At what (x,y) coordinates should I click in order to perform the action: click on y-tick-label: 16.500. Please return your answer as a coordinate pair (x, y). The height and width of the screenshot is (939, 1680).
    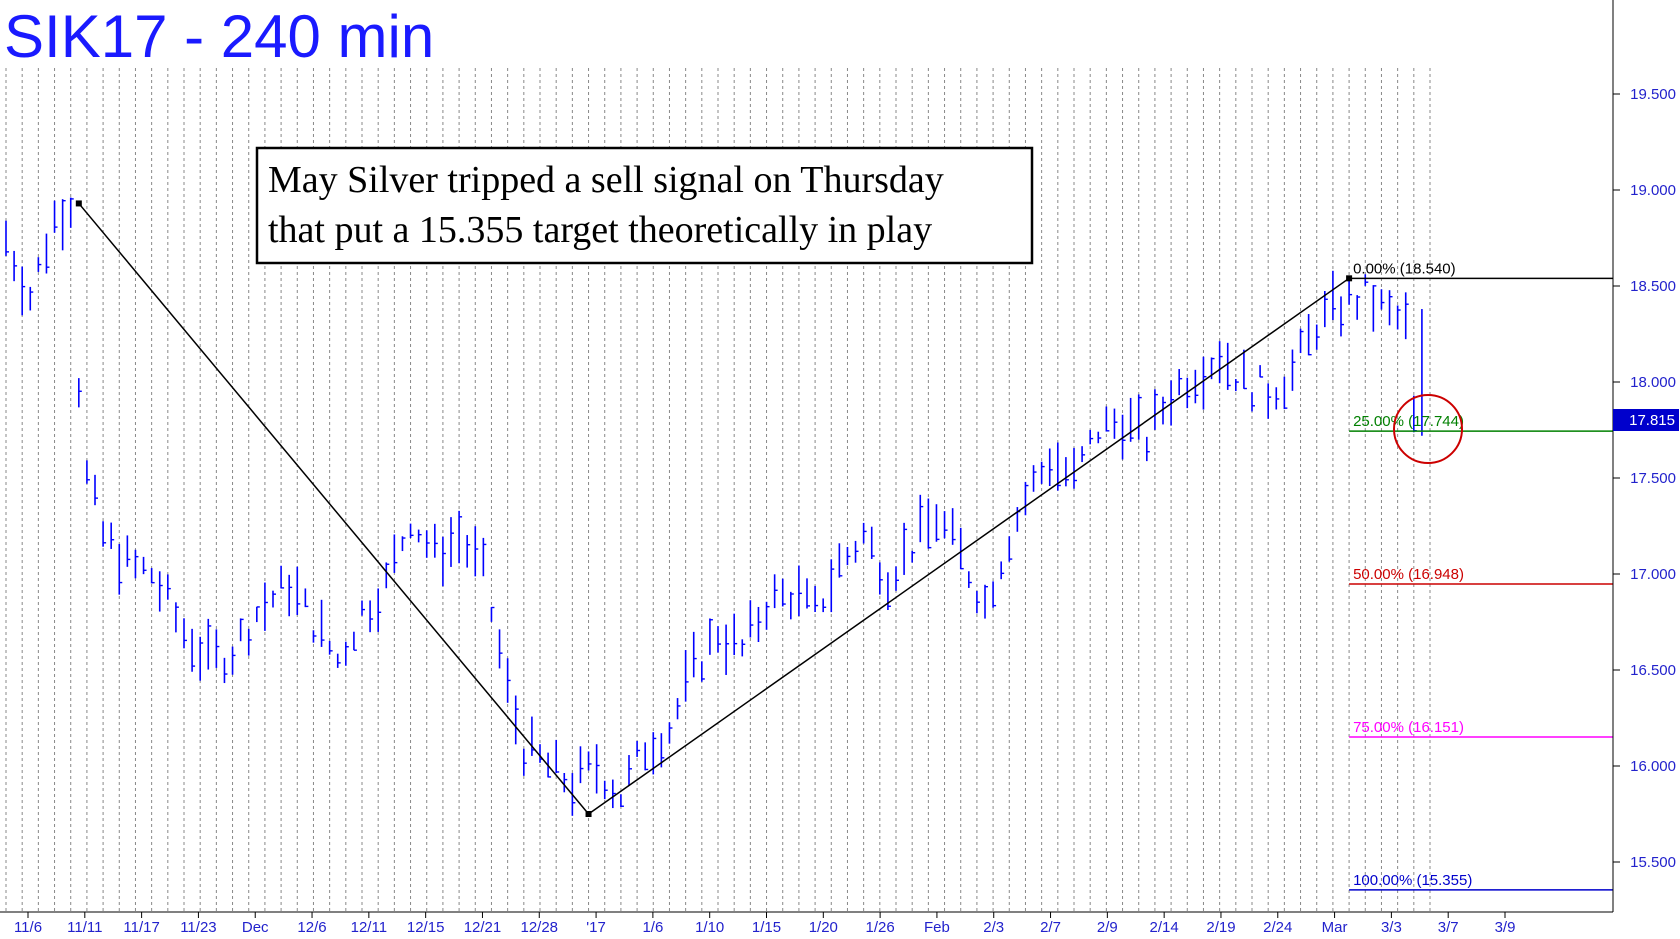
    Looking at the image, I should click on (1653, 670).